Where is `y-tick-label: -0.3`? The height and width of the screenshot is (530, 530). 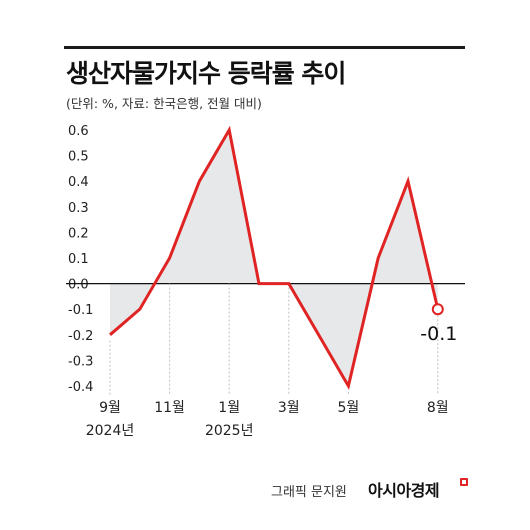
y-tick-label: -0.3 is located at coordinates (80, 361).